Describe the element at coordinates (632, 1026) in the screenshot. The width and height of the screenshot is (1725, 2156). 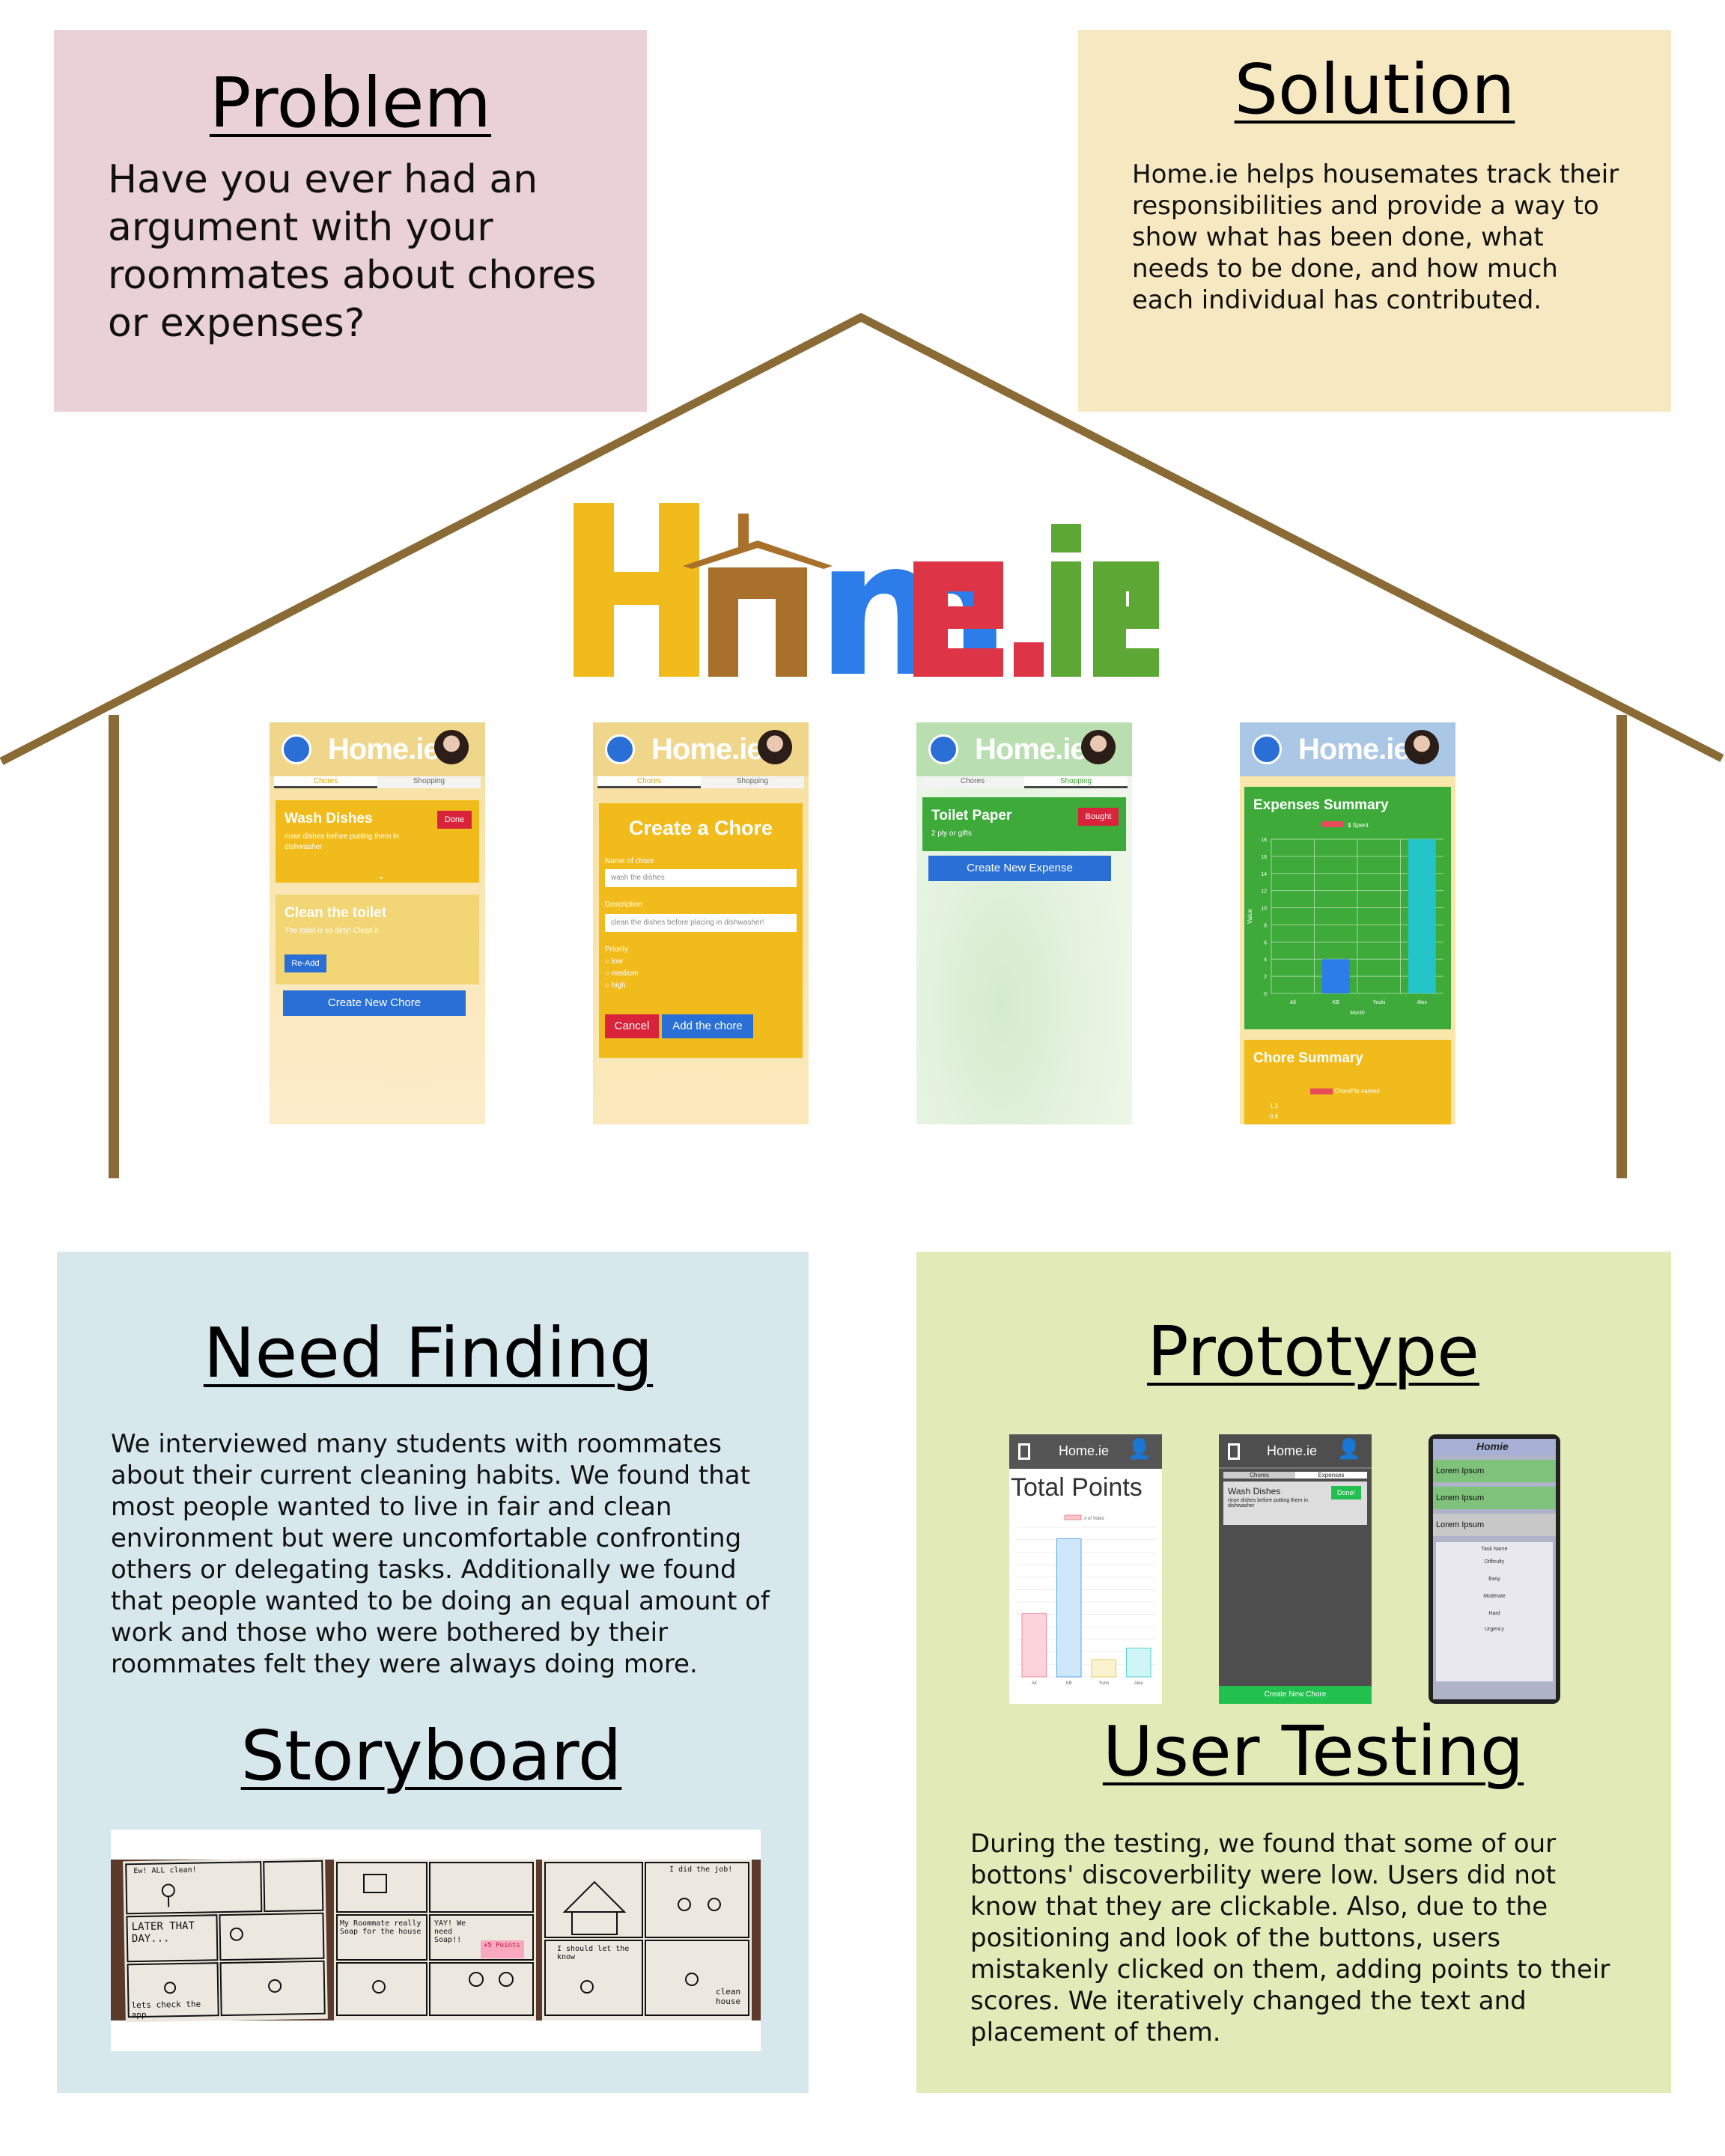
I see `cancel-button: Cancel` at that location.